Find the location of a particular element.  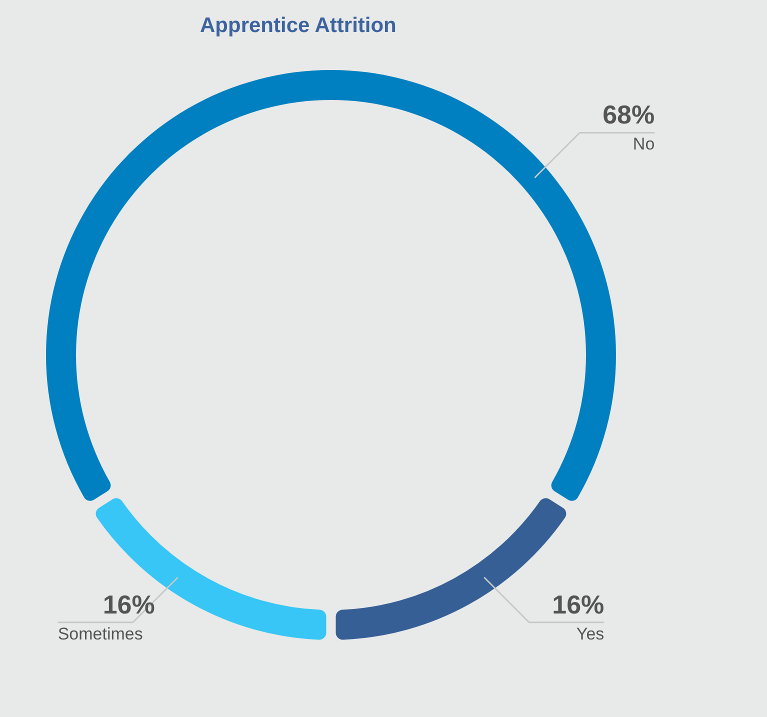

slice-label: Sometimes is located at coordinates (100, 634).